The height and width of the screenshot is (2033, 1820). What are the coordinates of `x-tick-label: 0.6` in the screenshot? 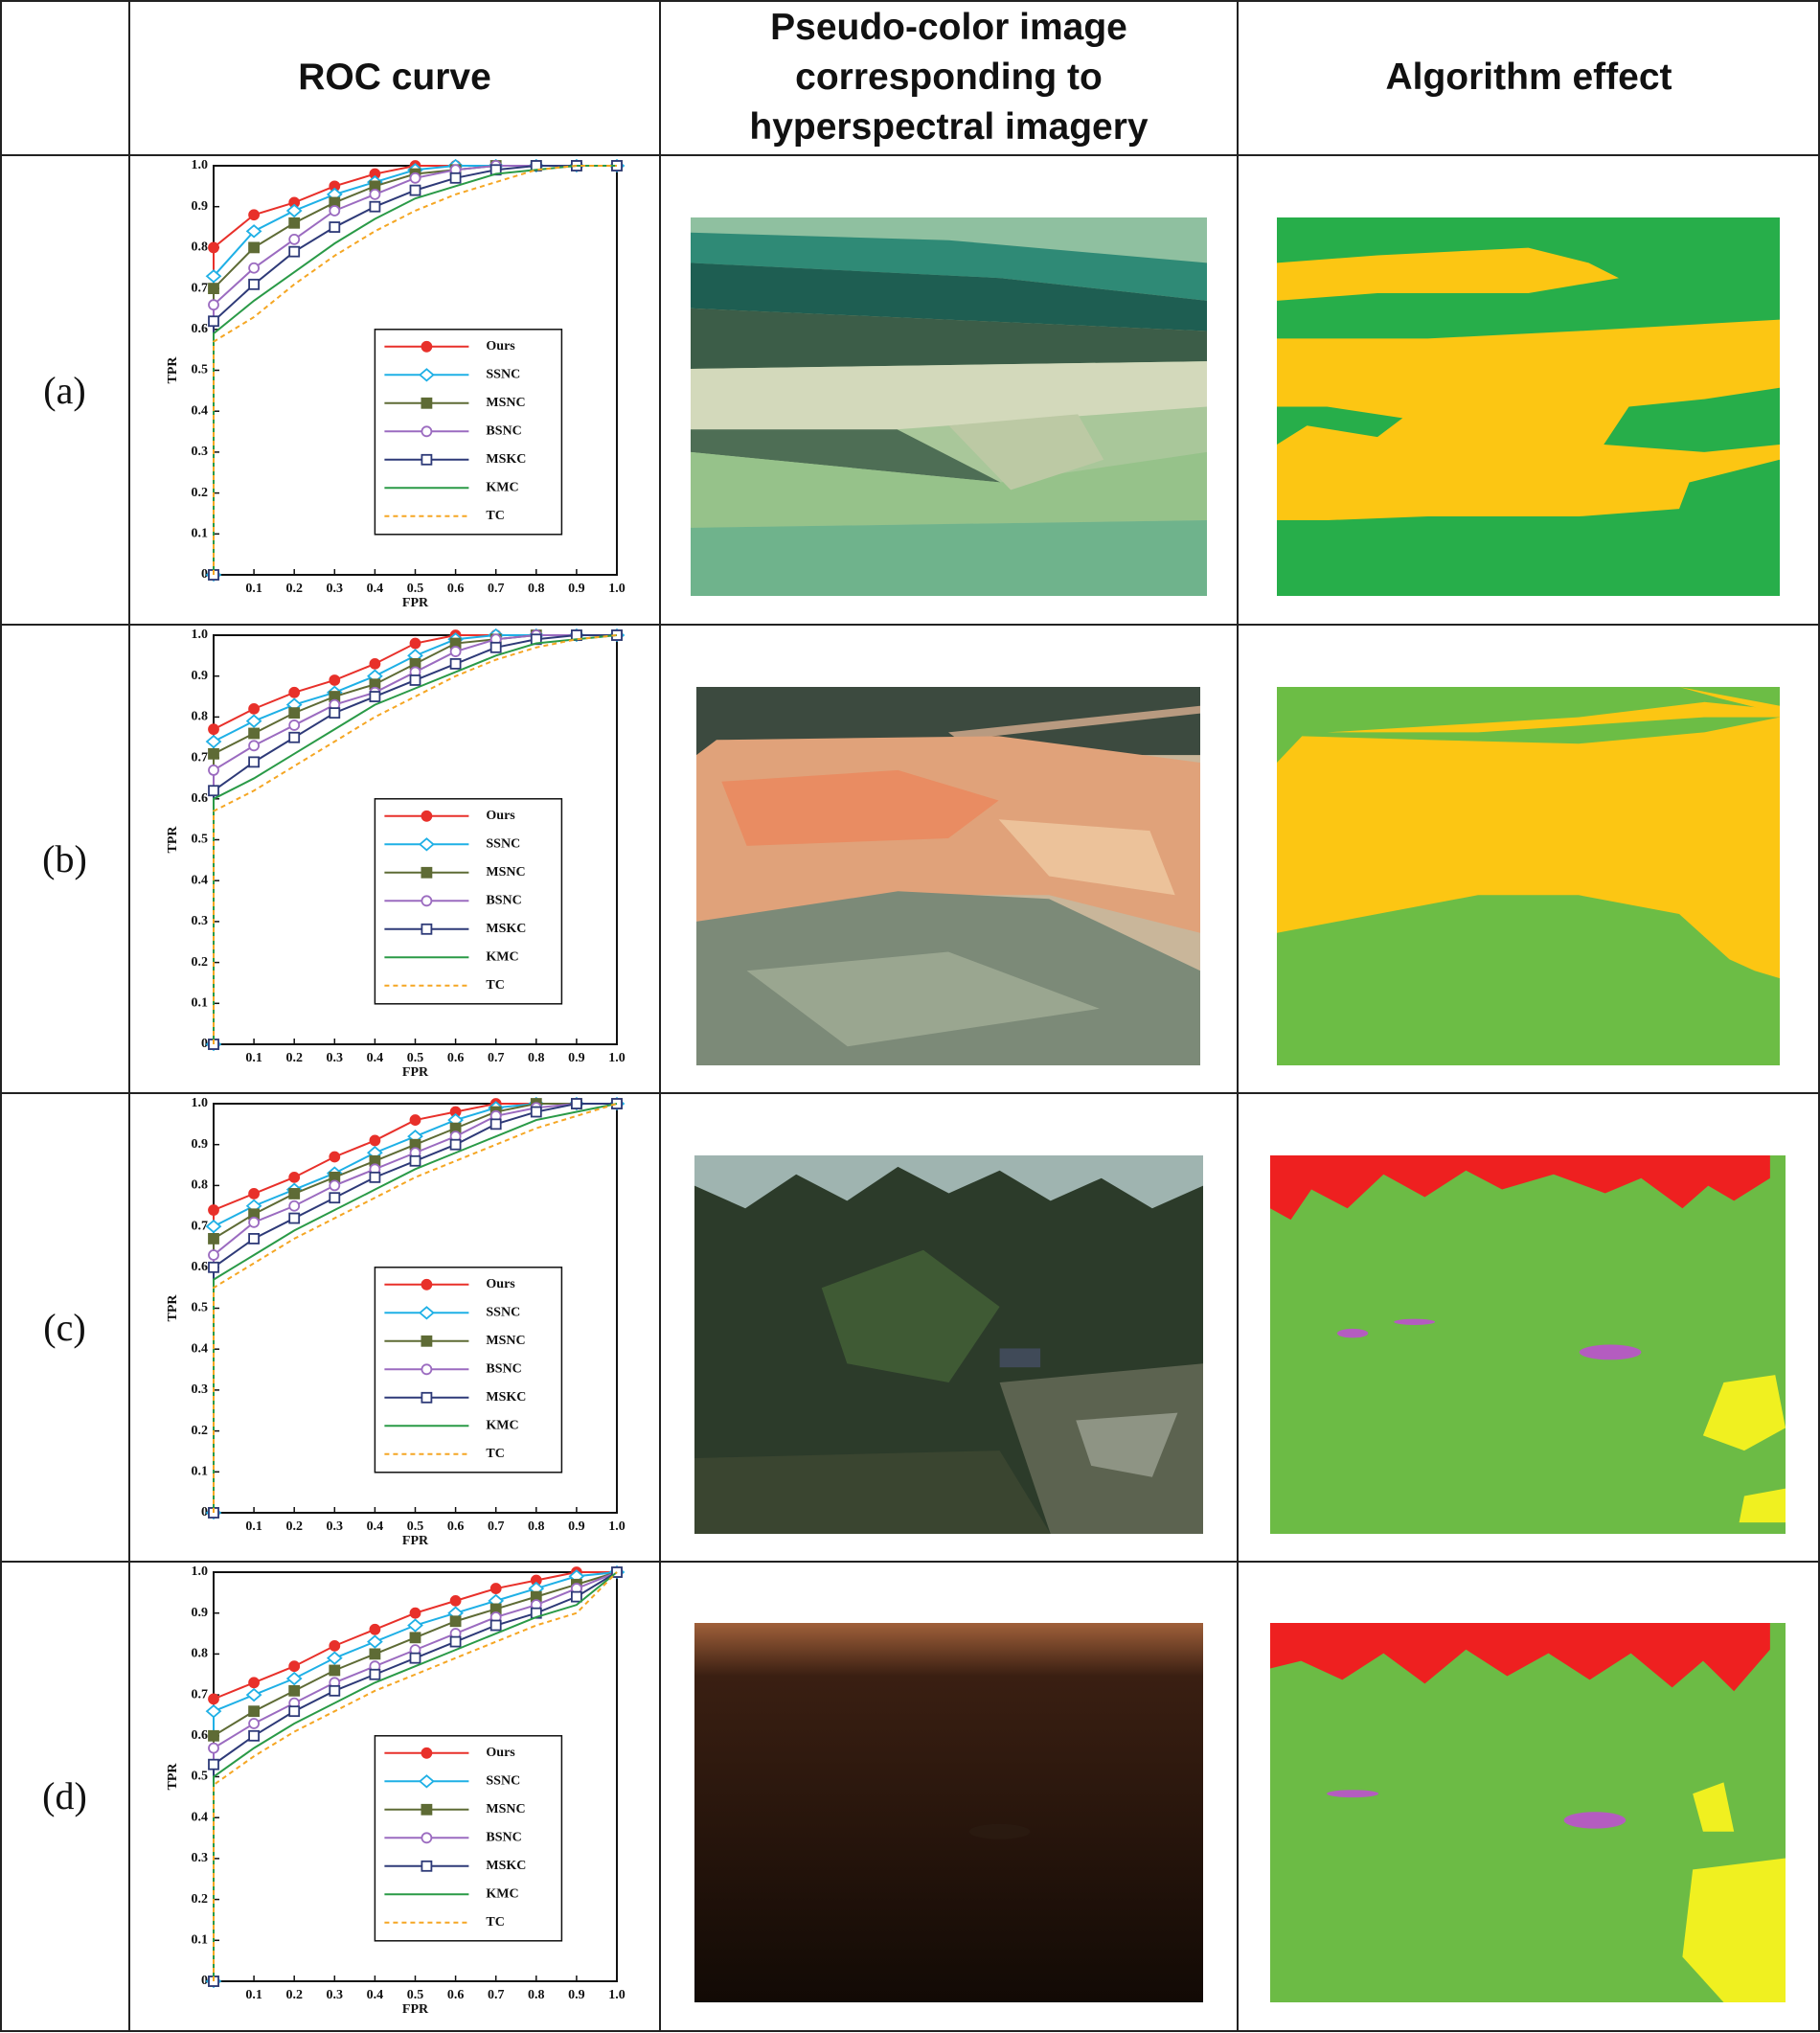 It's located at (456, 1058).